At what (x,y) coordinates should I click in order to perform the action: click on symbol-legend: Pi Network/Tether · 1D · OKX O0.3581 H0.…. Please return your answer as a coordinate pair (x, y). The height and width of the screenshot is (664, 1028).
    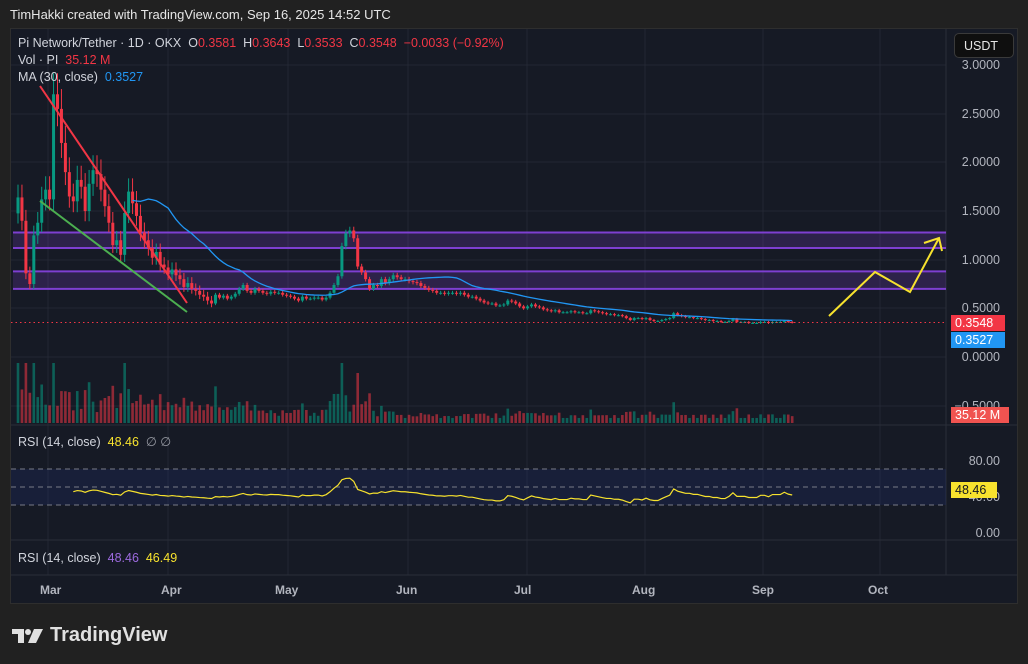
    Looking at the image, I should click on (261, 43).